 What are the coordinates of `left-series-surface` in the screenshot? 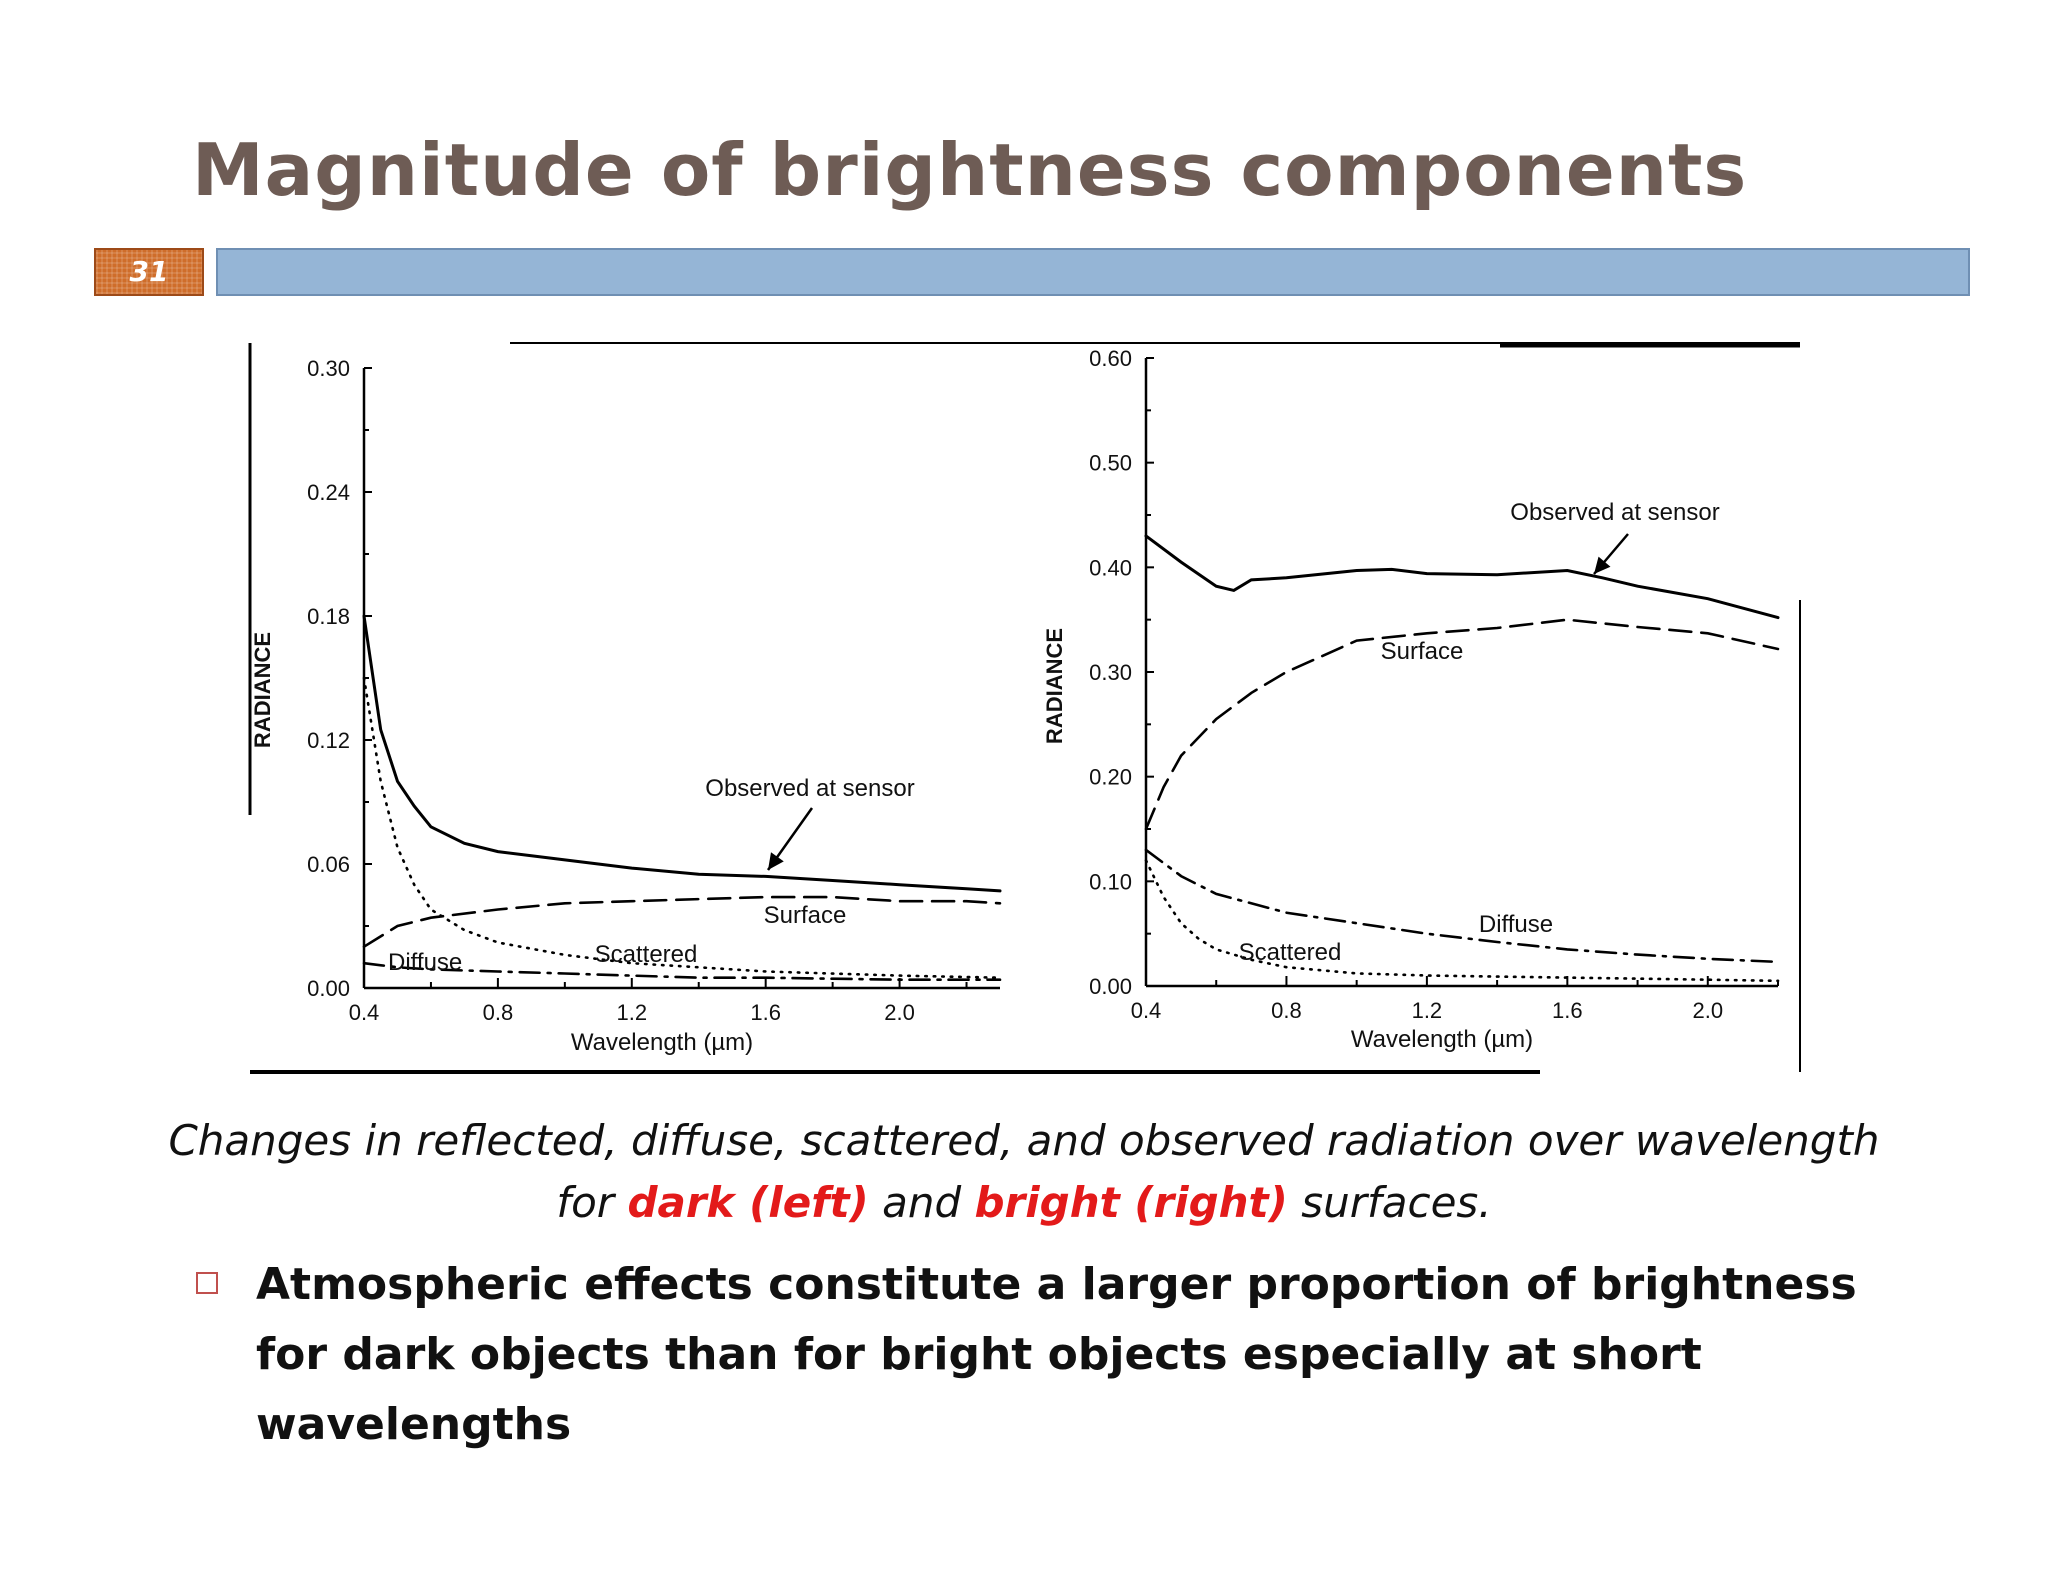 It's located at (682, 921).